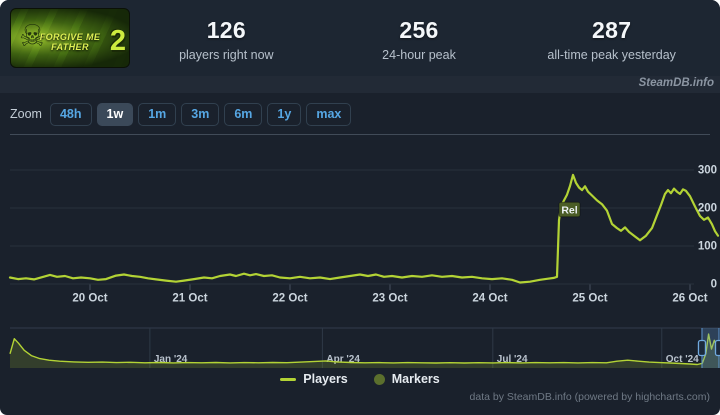 The width and height of the screenshot is (720, 415). Describe the element at coordinates (689, 299) in the screenshot. I see `x-axis-label: 26 Oct` at that location.